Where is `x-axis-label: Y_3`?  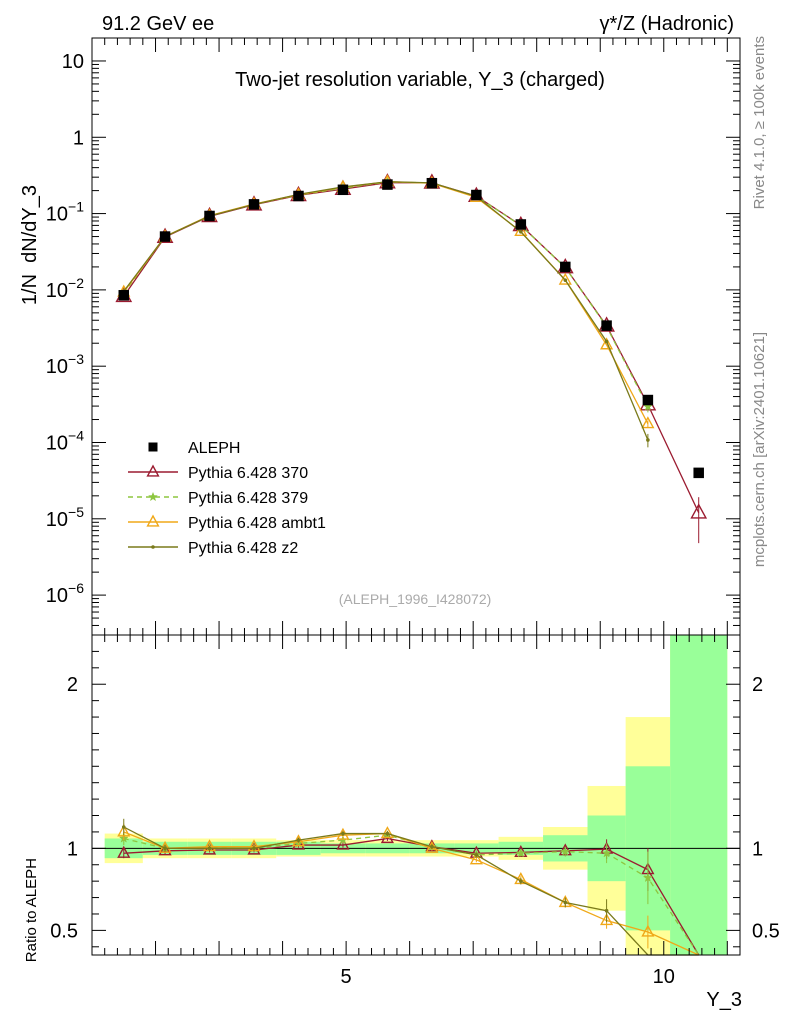
x-axis-label: Y_3 is located at coordinates (724, 1000).